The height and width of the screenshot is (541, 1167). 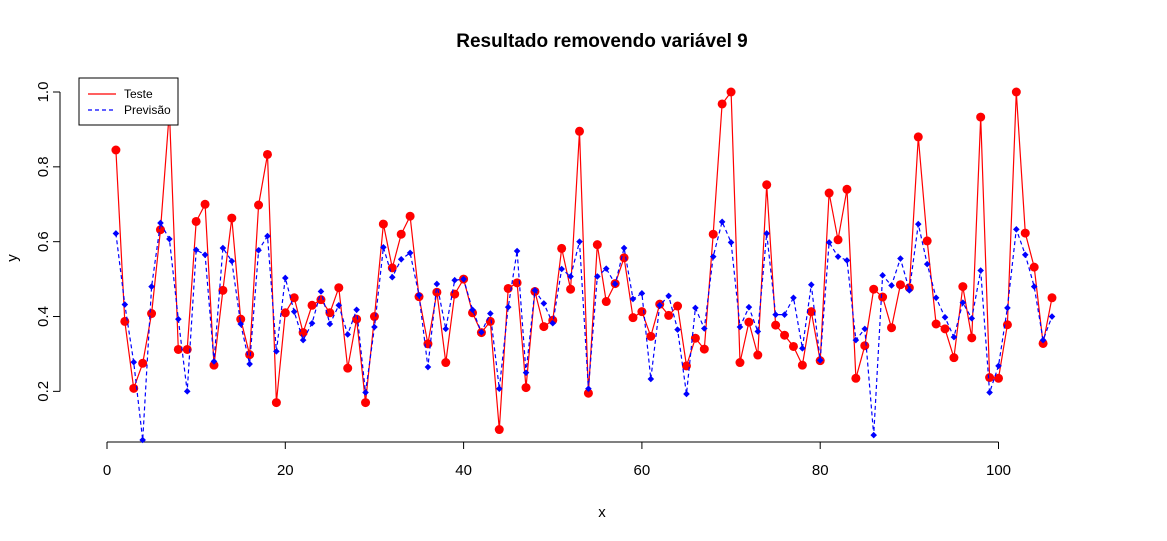 What do you see at coordinates (12, 258) in the screenshot?
I see `y-axis-label: y` at bounding box center [12, 258].